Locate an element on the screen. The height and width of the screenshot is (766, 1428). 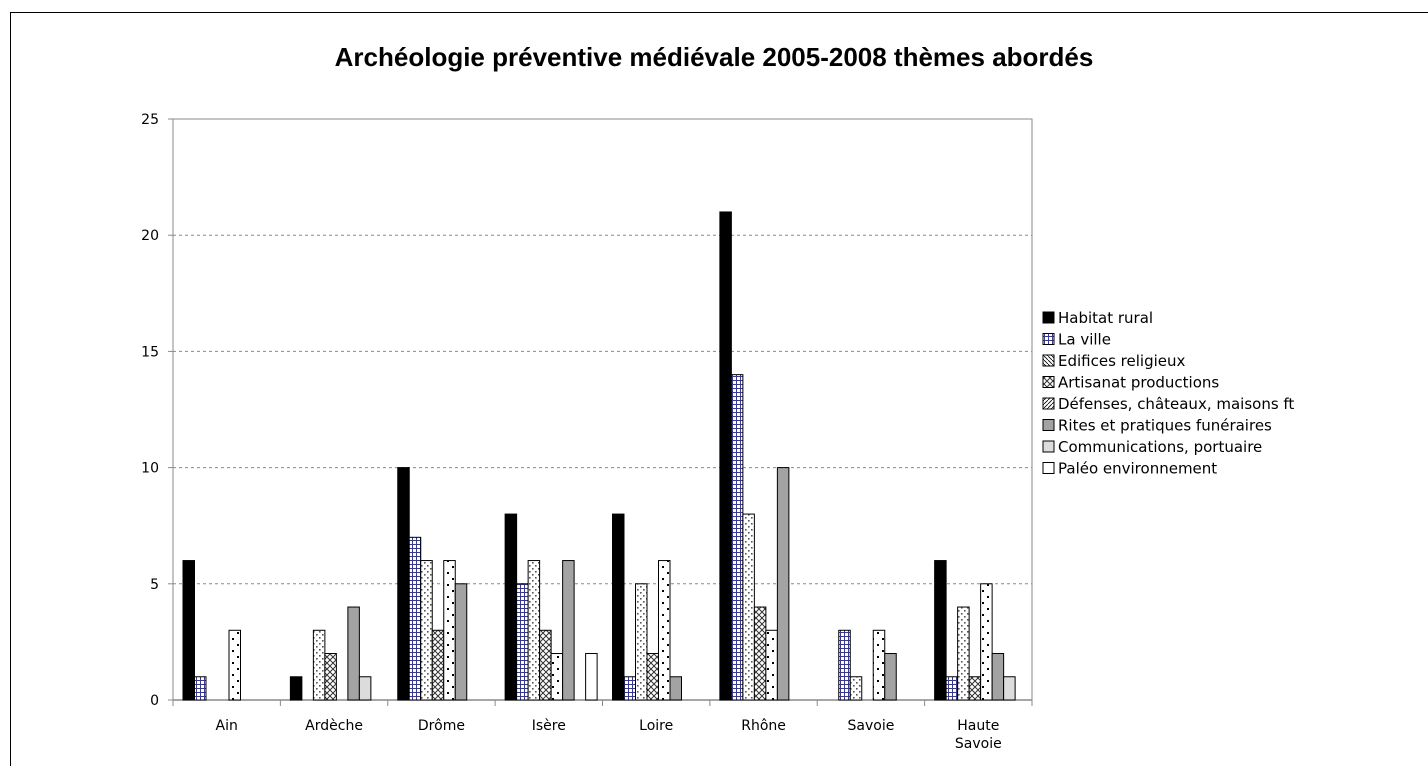
y-tick-label: 20 is located at coordinates (150, 236).